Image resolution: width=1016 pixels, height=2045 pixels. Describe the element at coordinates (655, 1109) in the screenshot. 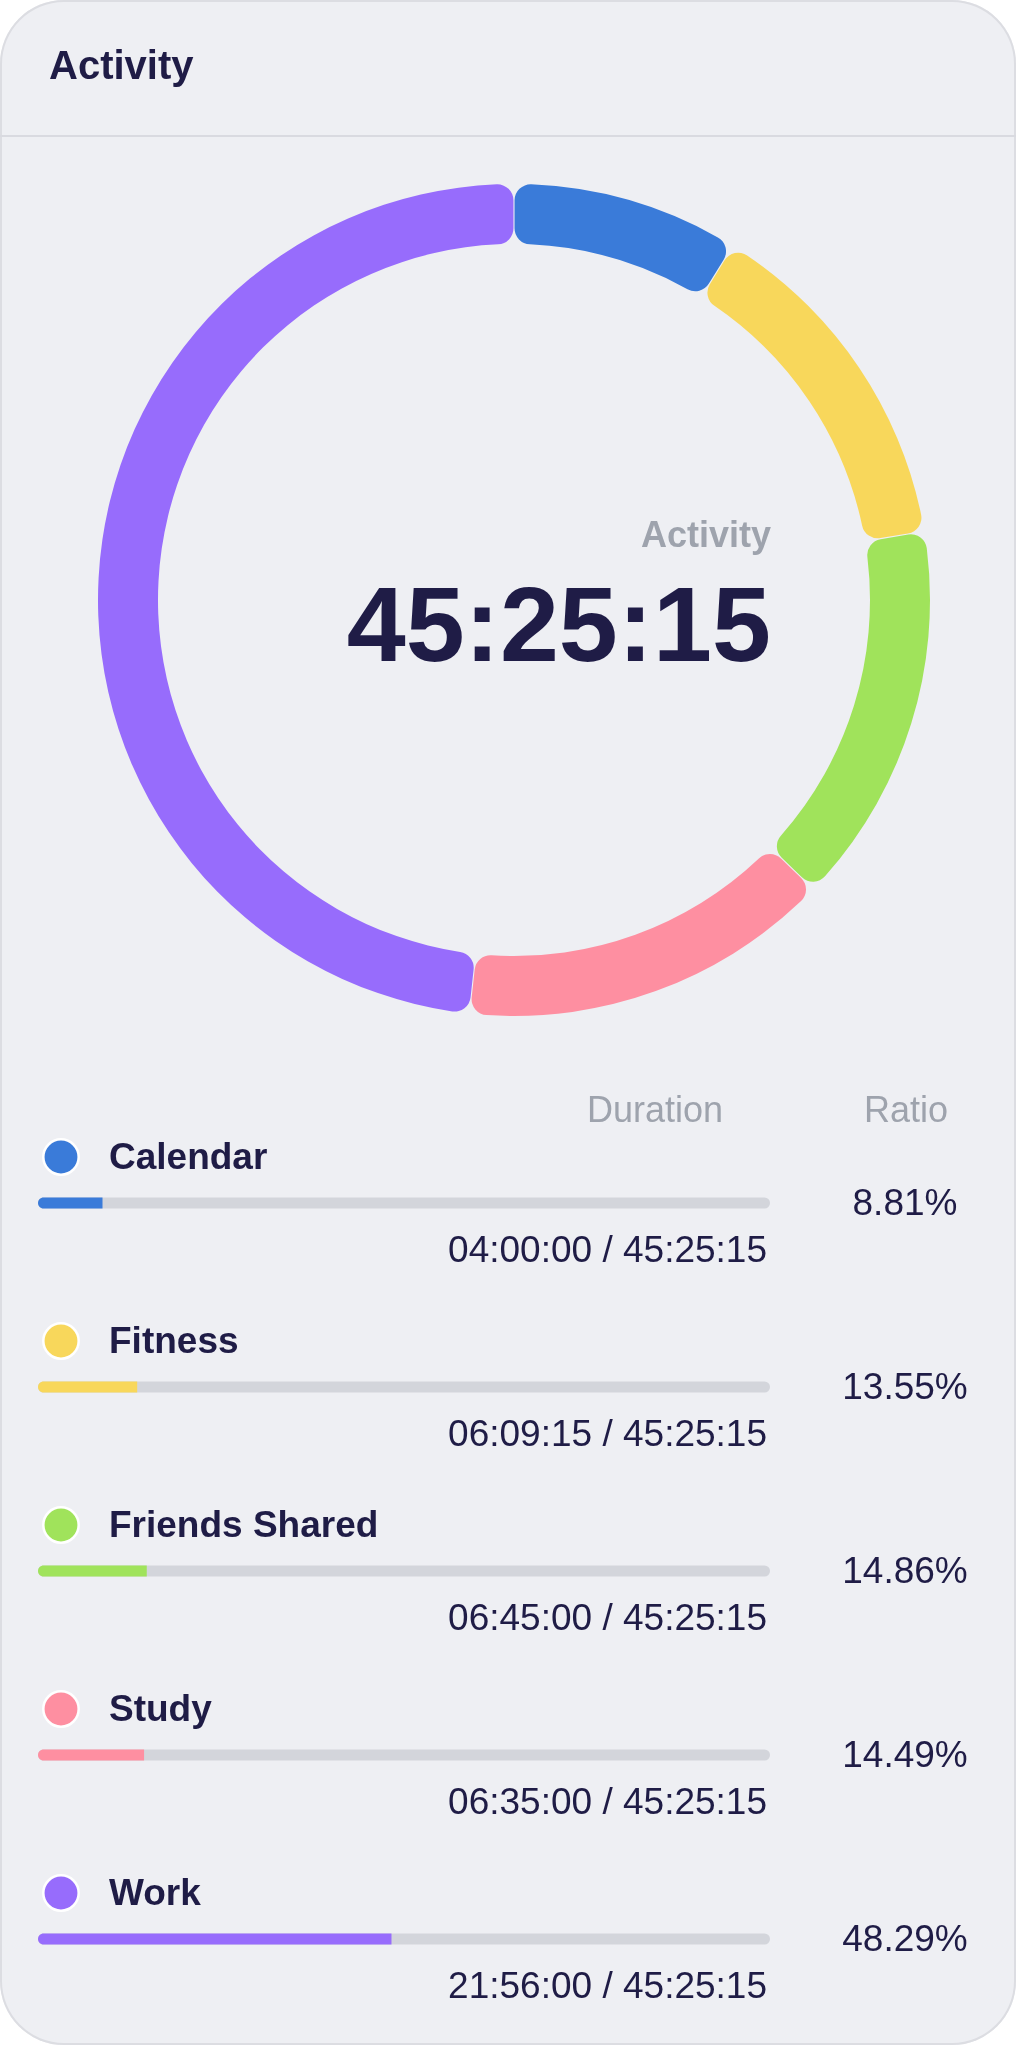

I see `text: Duration` at that location.